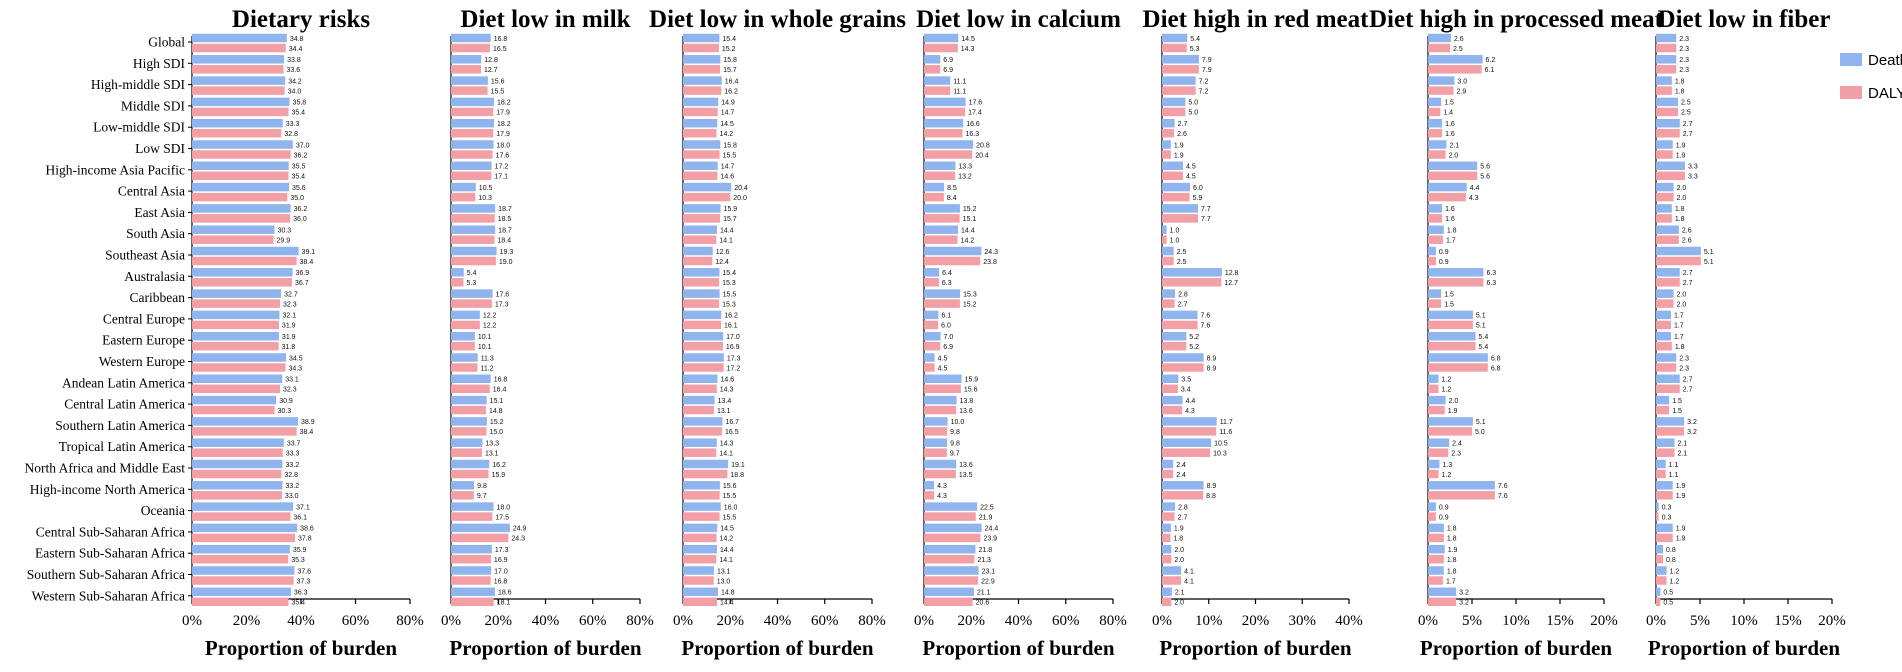 The height and width of the screenshot is (672, 1902). I want to click on deaths-value-label: 5.2, so click(1194, 337).